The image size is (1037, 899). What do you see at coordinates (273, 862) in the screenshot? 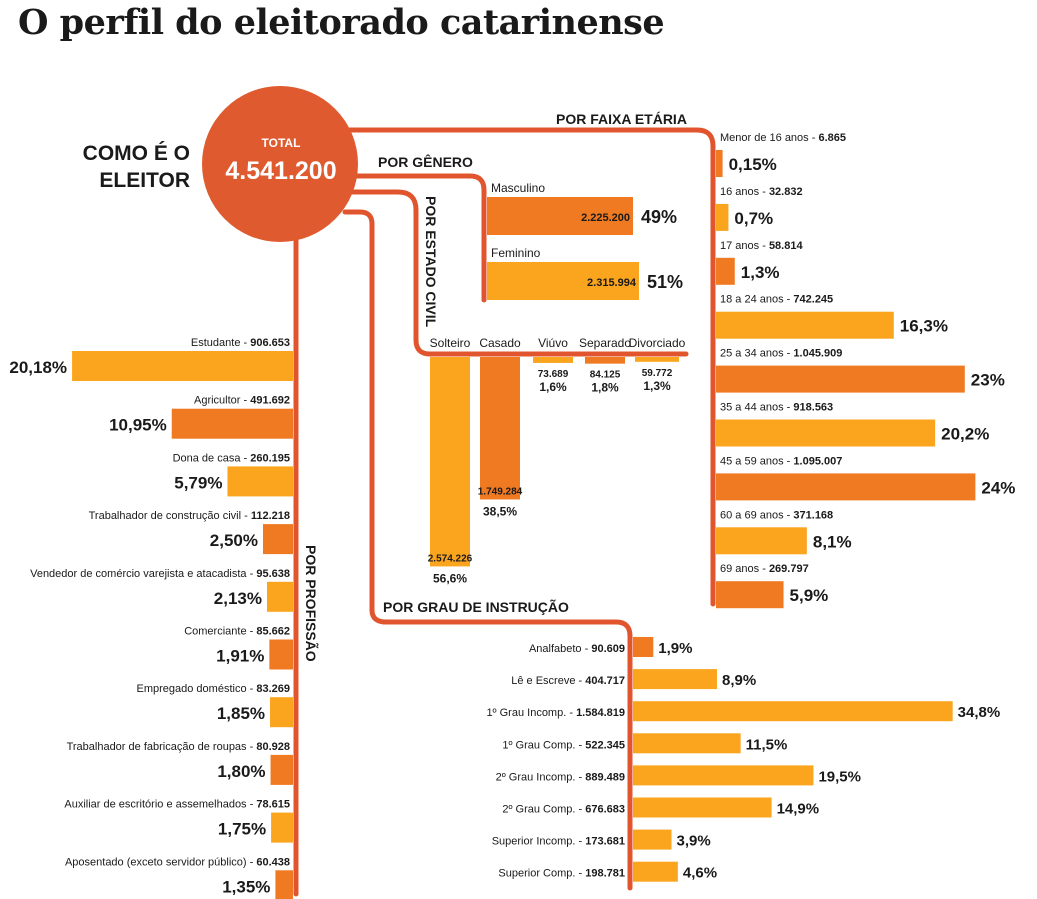
I see `prof-label-9-count: 60.438` at bounding box center [273, 862].